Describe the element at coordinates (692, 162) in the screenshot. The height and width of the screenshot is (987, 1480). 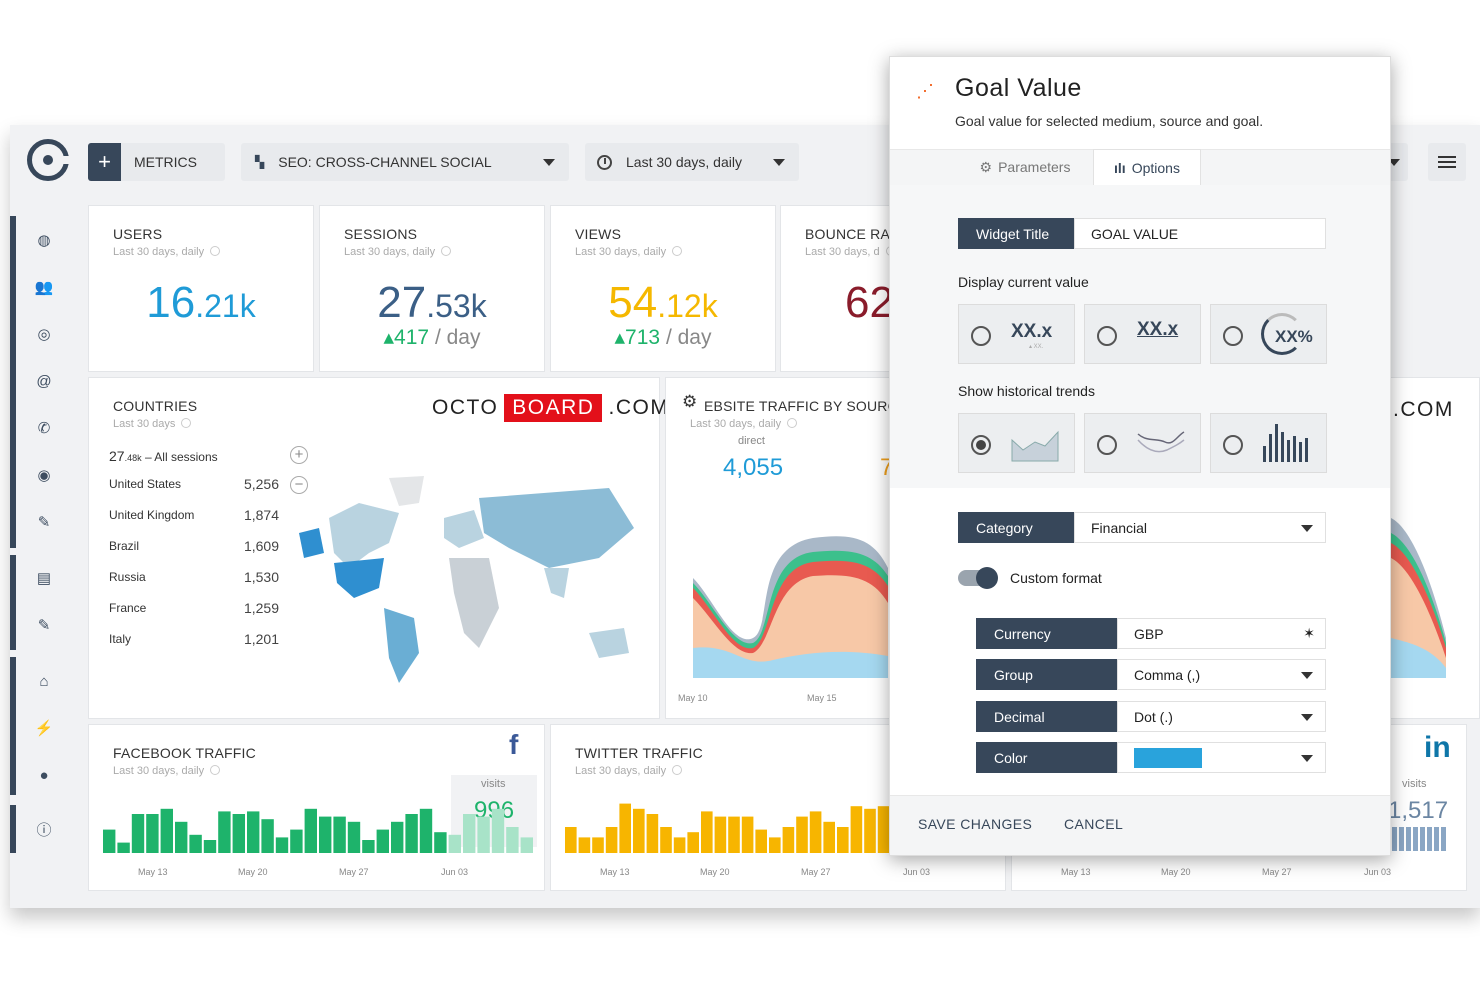
I see `date-range-select: Last 30 days, daily` at that location.